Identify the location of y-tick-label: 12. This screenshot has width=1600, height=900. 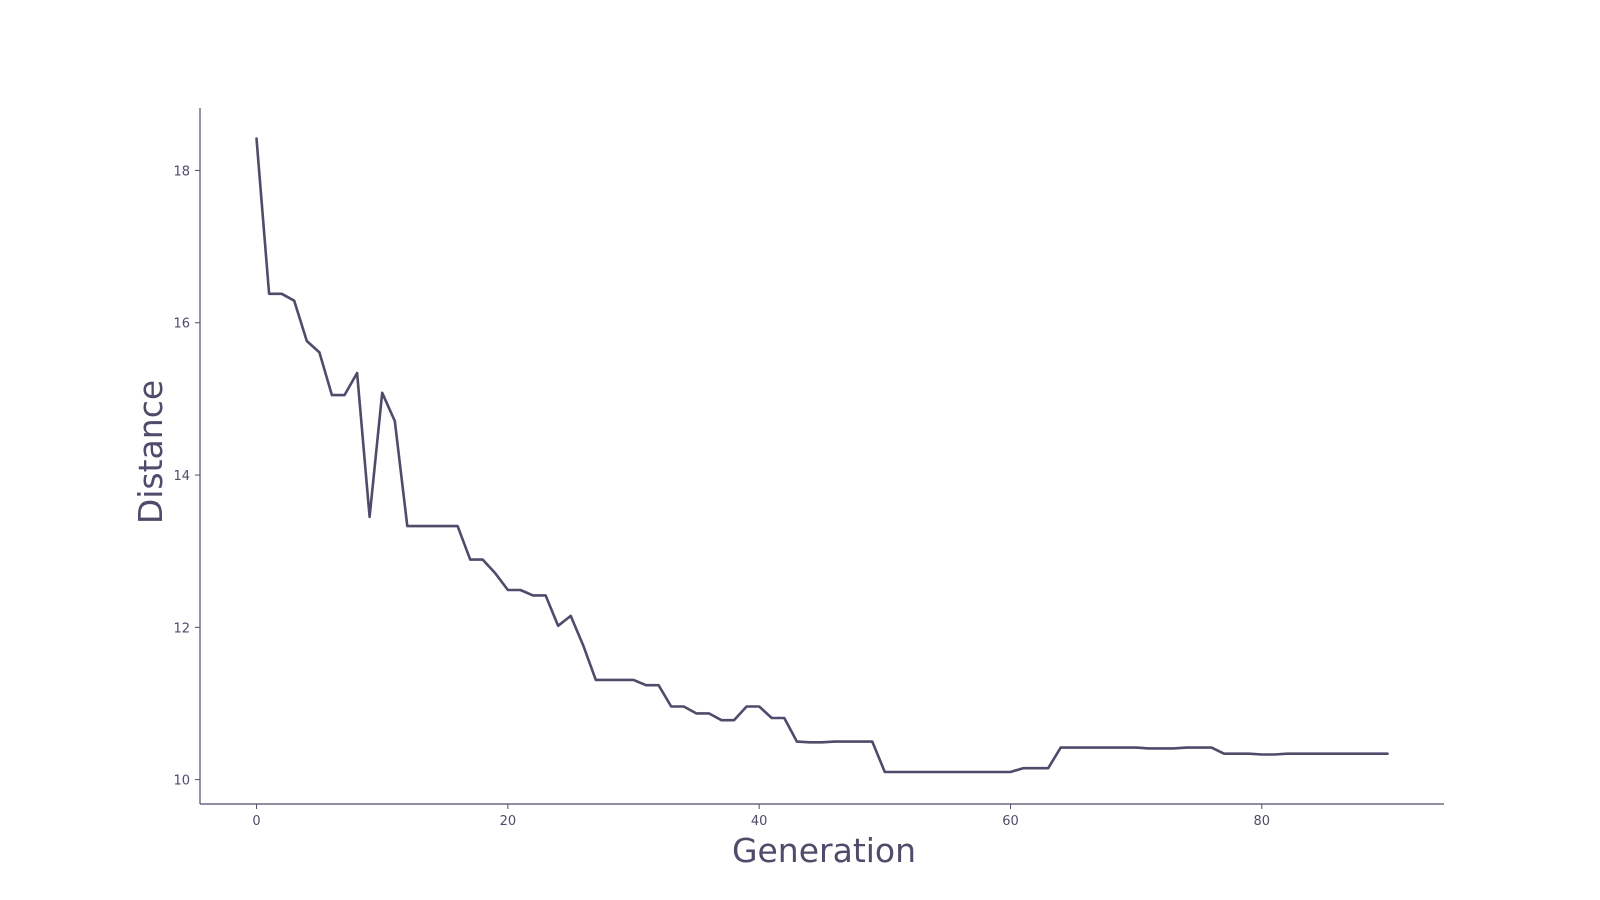
(181, 628).